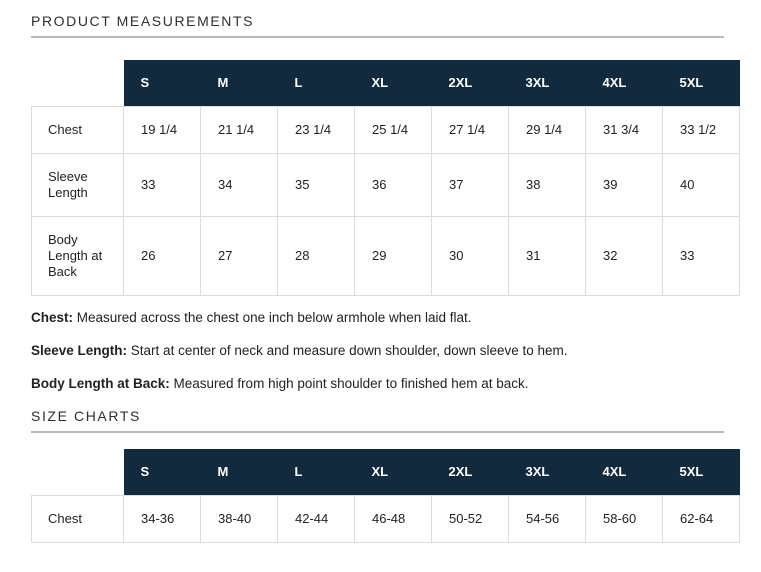  Describe the element at coordinates (624, 130) in the screenshot. I see `measurement-cell: 31 3/4` at that location.